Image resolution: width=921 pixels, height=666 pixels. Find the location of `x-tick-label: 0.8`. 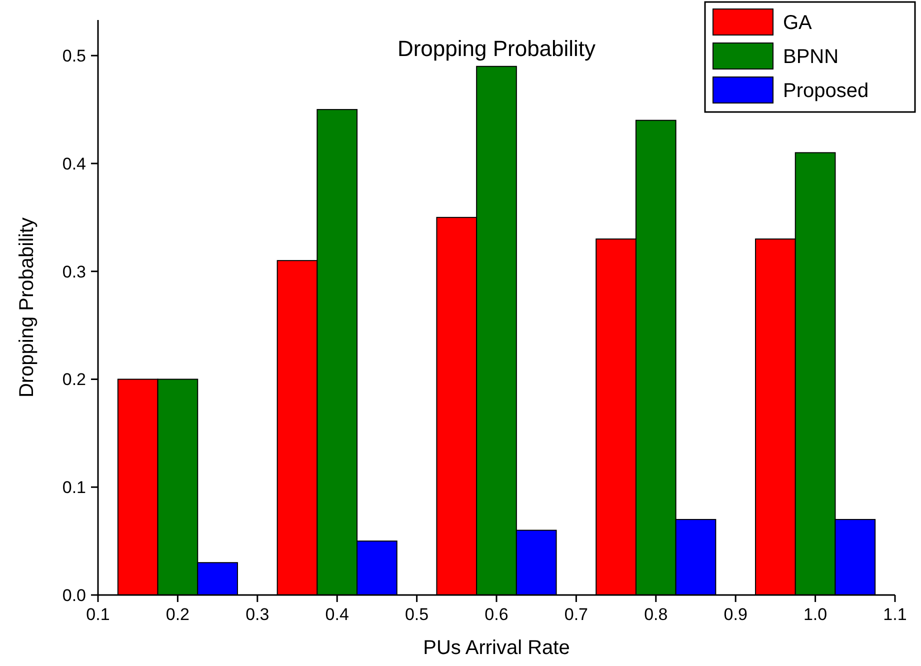

x-tick-label: 0.8 is located at coordinates (656, 614).